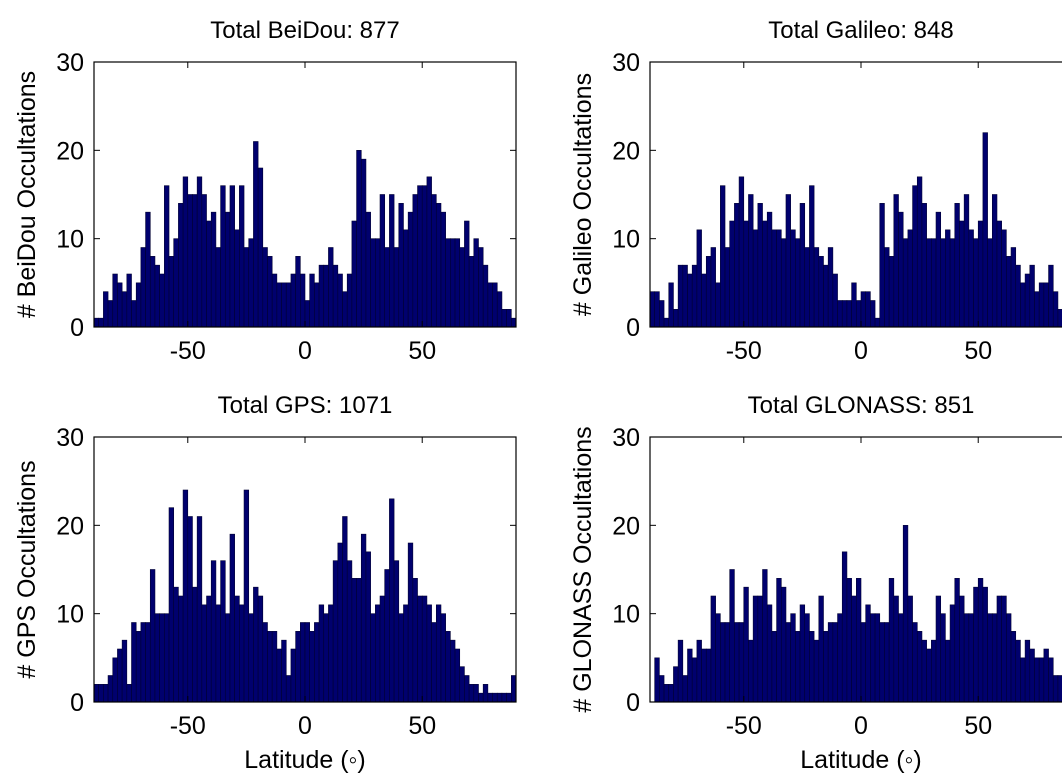 Image resolution: width=1062 pixels, height=773 pixels. I want to click on galileo-title: Total Galileo: 848, so click(860, 30).